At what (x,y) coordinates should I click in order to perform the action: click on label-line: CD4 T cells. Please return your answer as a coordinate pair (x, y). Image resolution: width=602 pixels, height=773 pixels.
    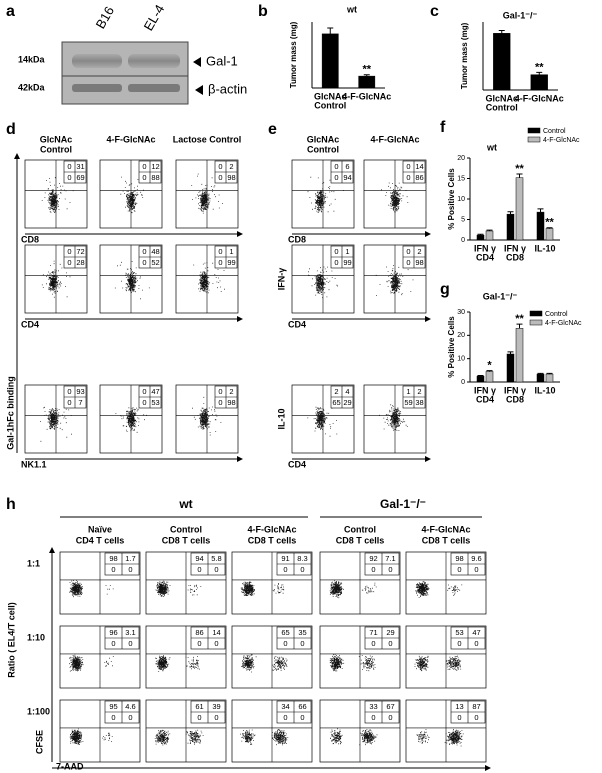
    Looking at the image, I should click on (100, 540).